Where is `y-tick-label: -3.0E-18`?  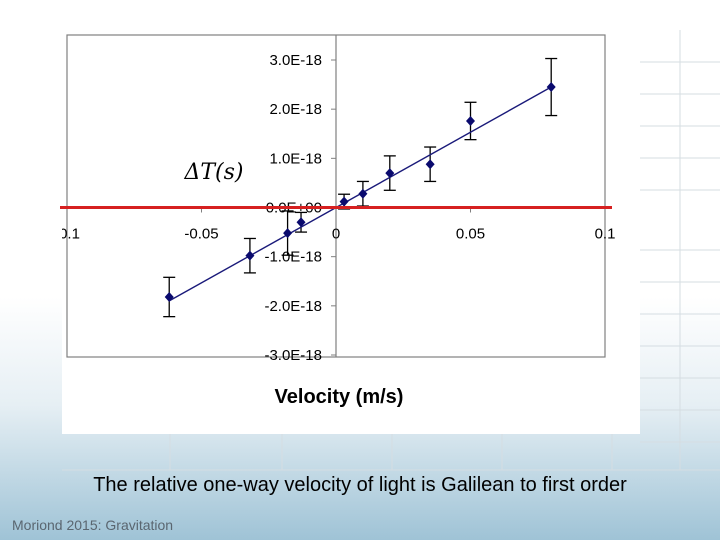
y-tick-label: -3.0E-18 is located at coordinates (293, 355).